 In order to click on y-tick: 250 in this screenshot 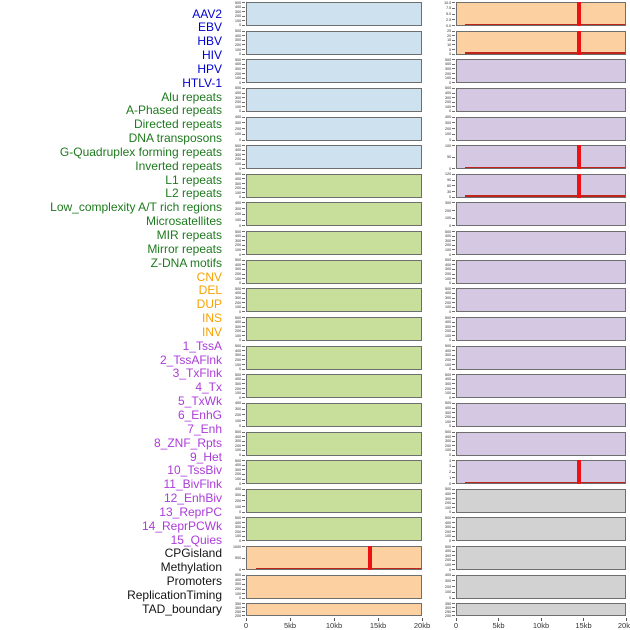, I will do `click(240, 611)`.